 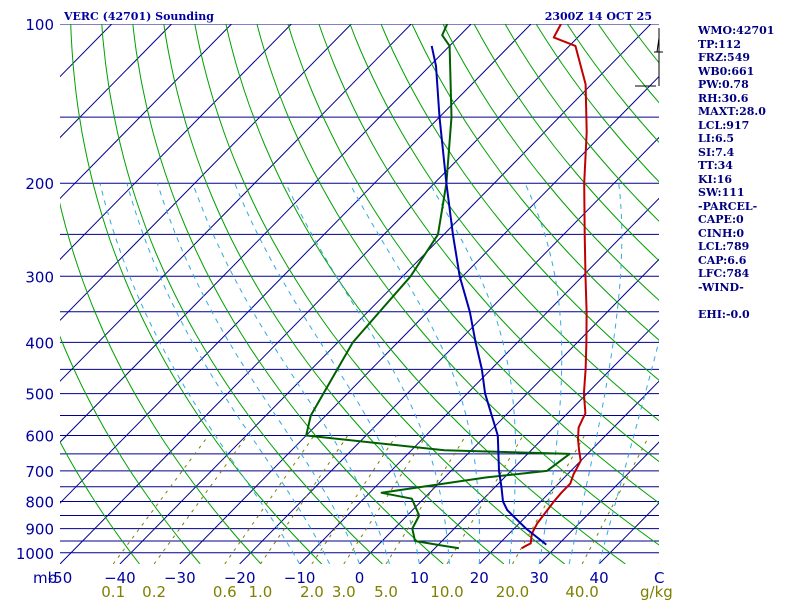 What do you see at coordinates (512, 591) in the screenshot?
I see `mixing-ratio-tick-label: 20.0` at bounding box center [512, 591].